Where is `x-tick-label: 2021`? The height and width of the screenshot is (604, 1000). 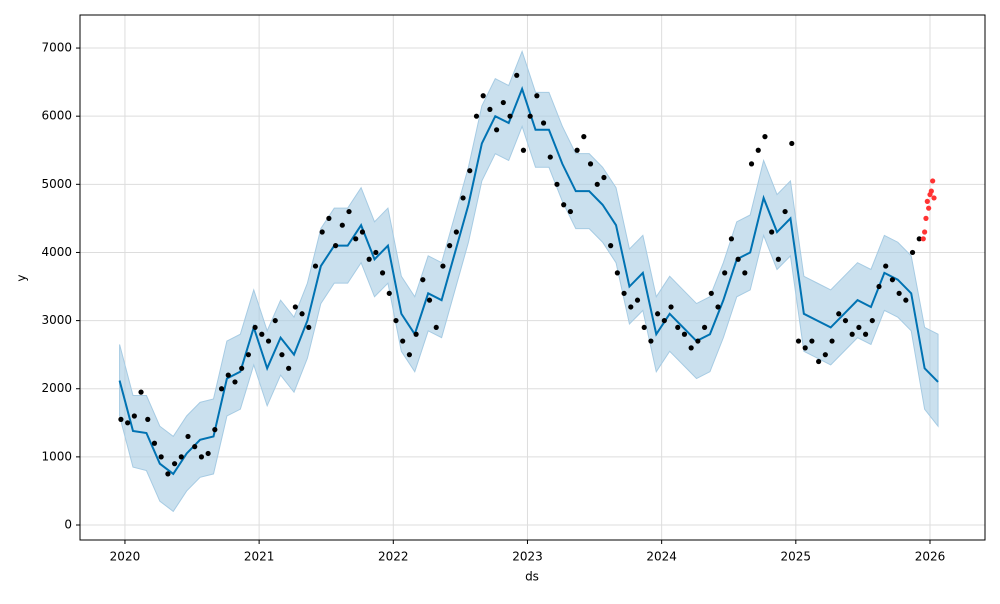 x-tick-label: 2021 is located at coordinates (259, 557).